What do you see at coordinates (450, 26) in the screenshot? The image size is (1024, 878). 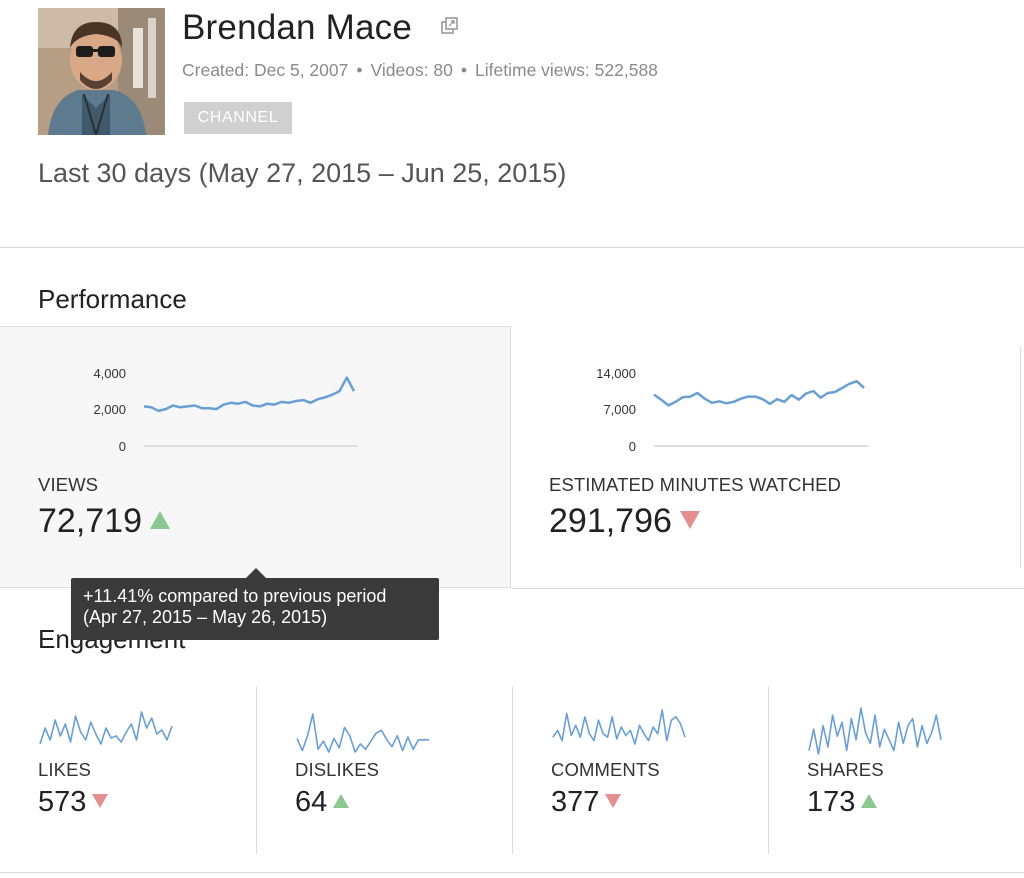 I see `external-link-icon` at bounding box center [450, 26].